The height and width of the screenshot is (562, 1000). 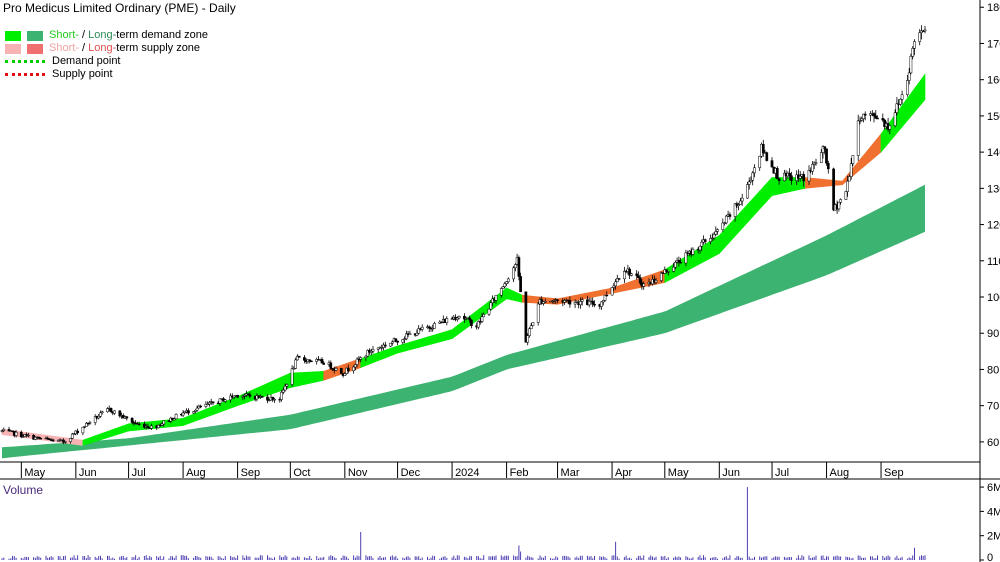 I want to click on legend-long-text: Long-, so click(x=102, y=35).